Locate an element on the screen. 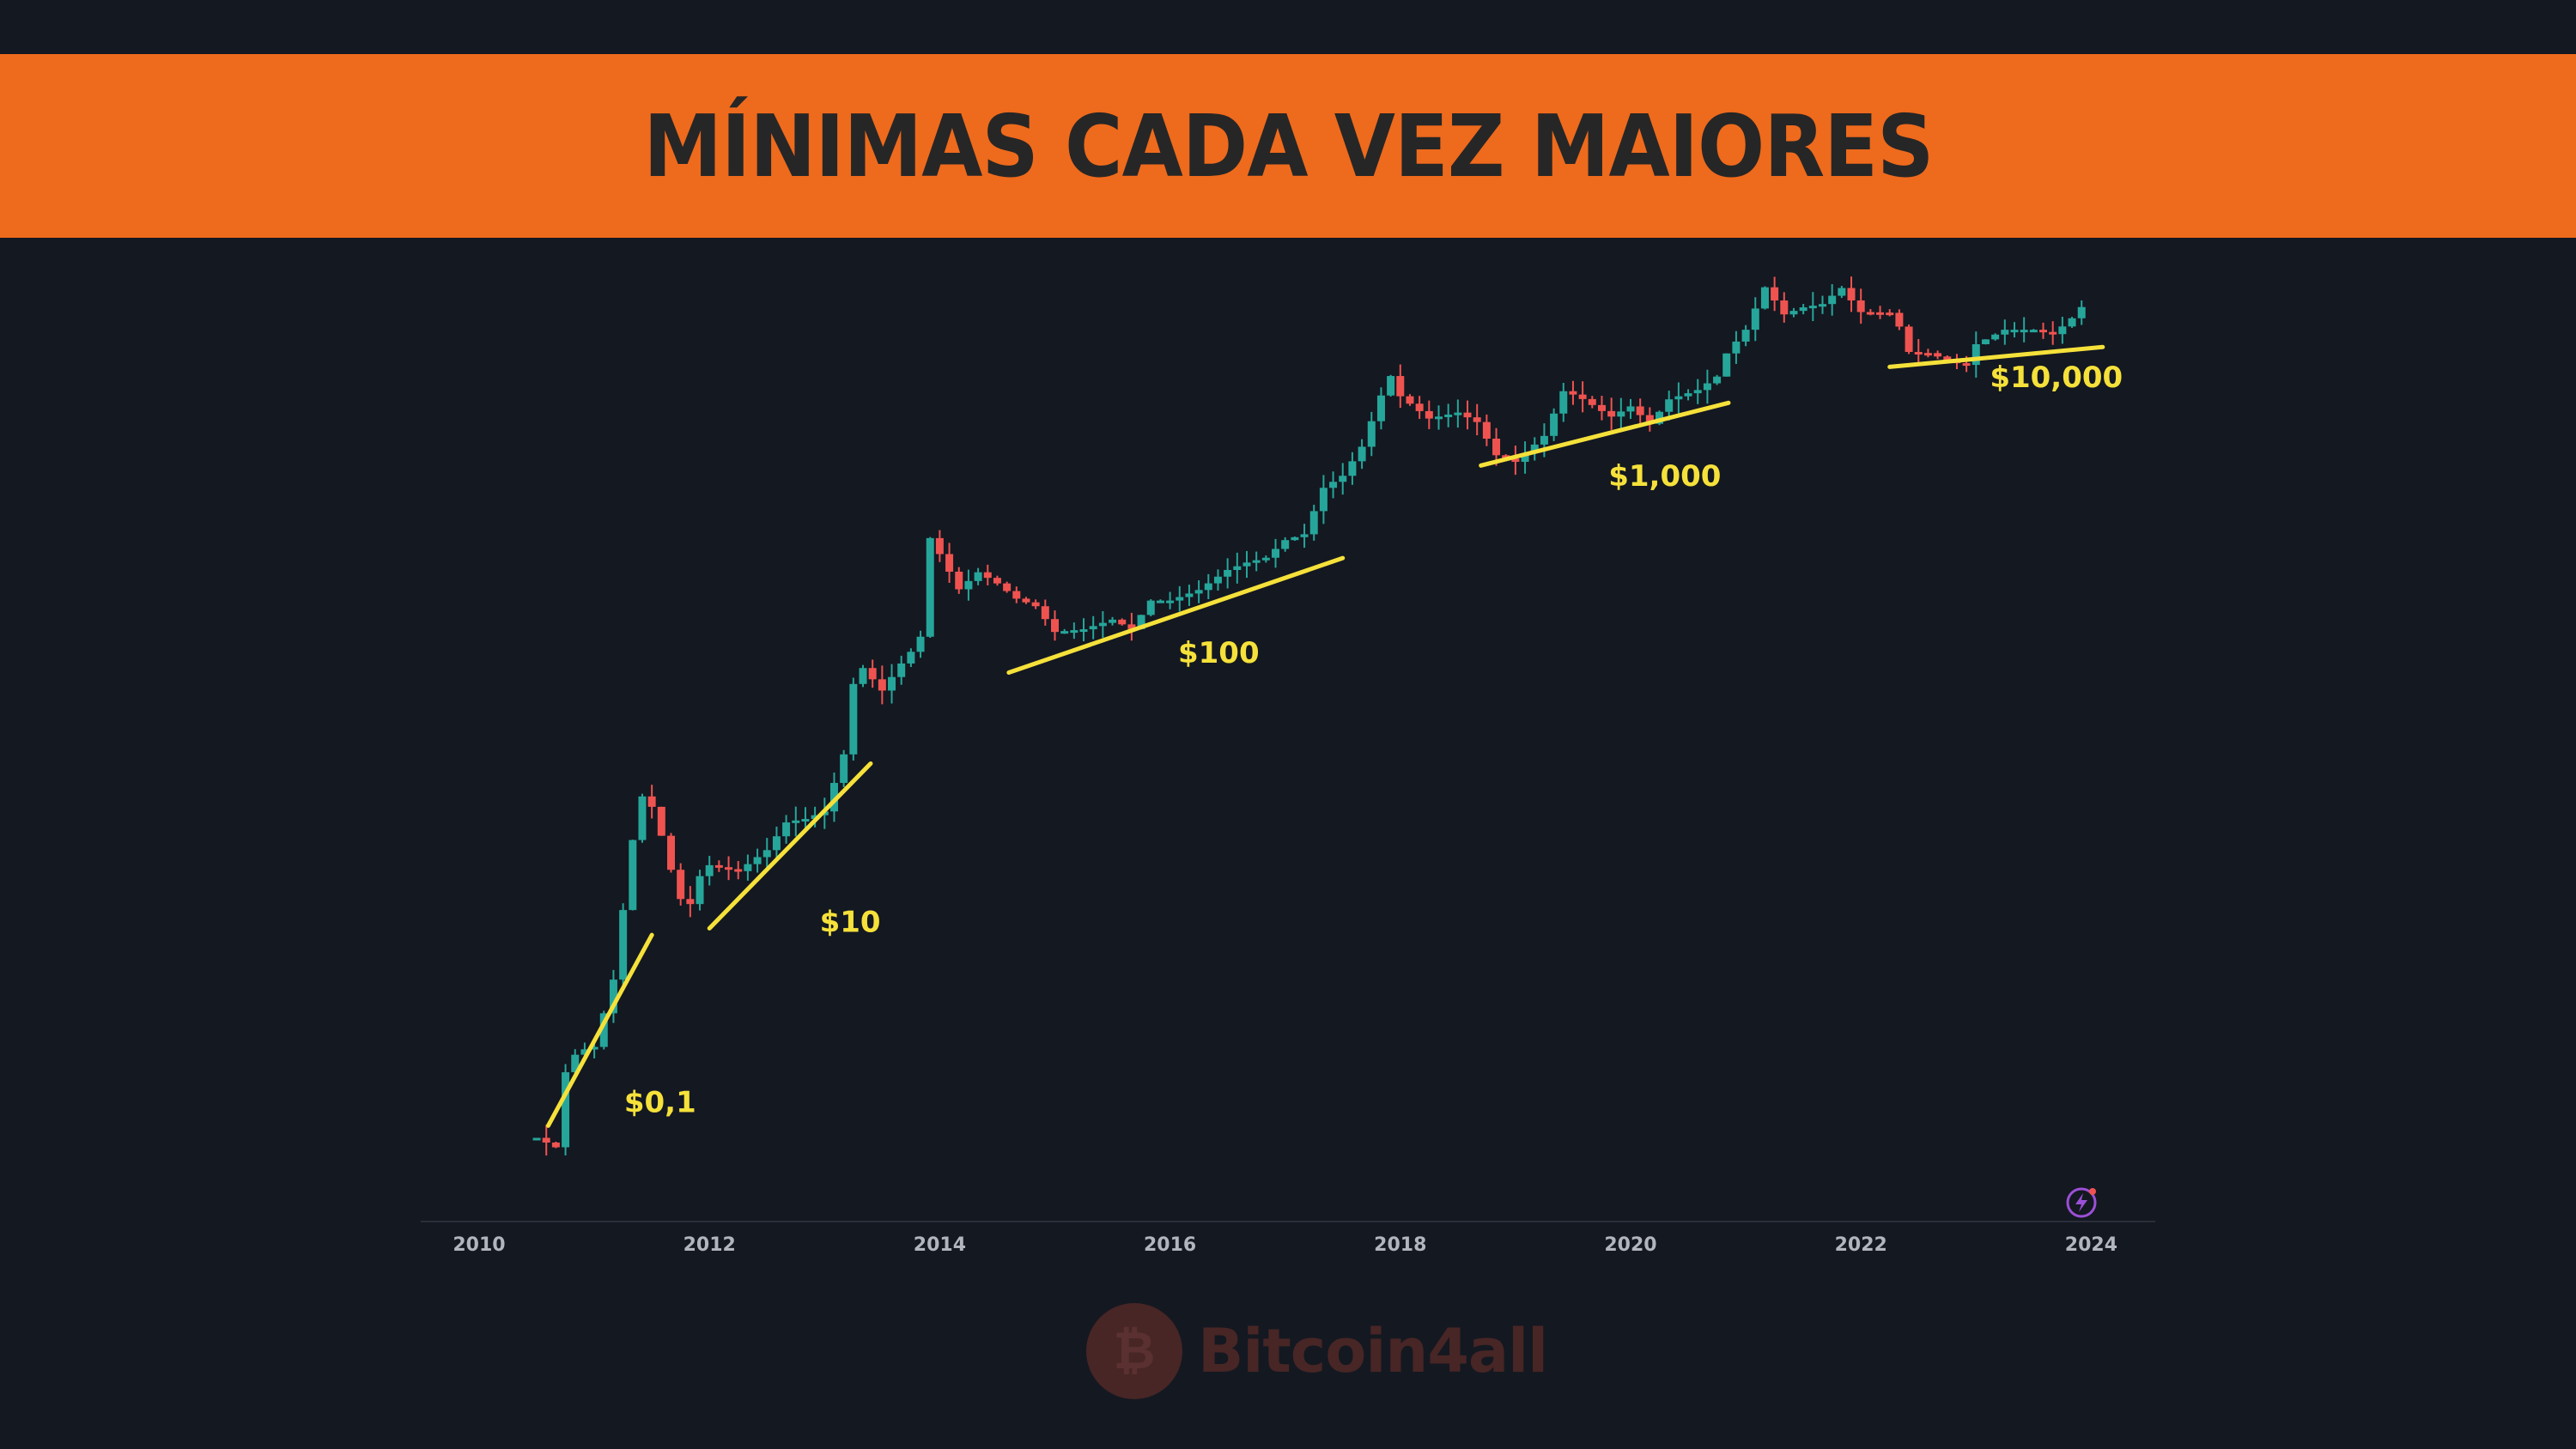  x-tick-label: 2022 is located at coordinates (1861, 1245).